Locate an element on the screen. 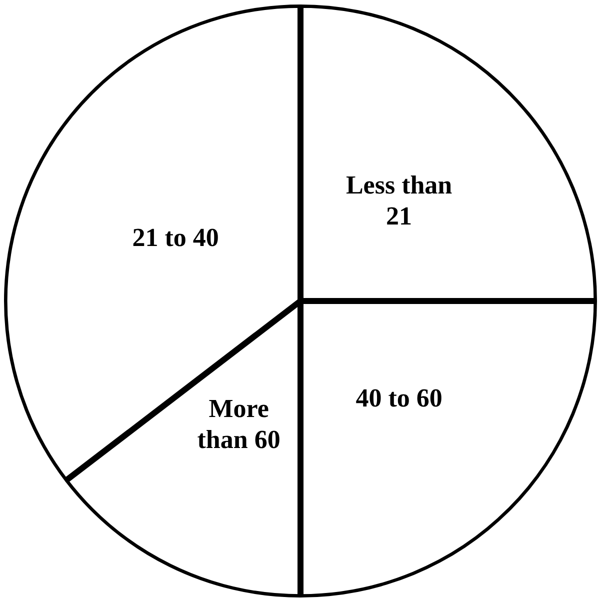 The width and height of the screenshot is (601, 602). slice-label: Less than 21 is located at coordinates (399, 200).